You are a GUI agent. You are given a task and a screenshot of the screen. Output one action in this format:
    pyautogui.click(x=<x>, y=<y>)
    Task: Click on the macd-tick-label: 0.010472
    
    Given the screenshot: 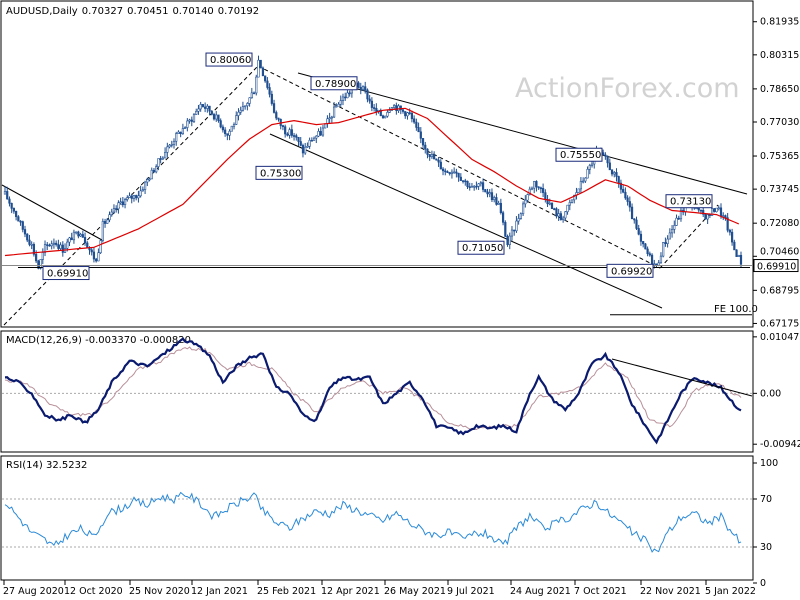 What is the action you would take?
    pyautogui.click(x=780, y=337)
    